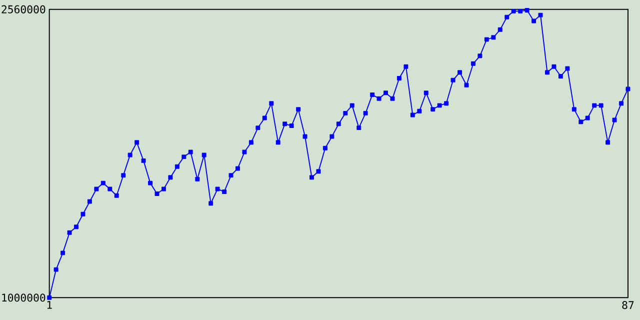 Image resolution: width=640 pixels, height=320 pixels. I want to click on y-tick-label: 1000000, so click(24, 298).